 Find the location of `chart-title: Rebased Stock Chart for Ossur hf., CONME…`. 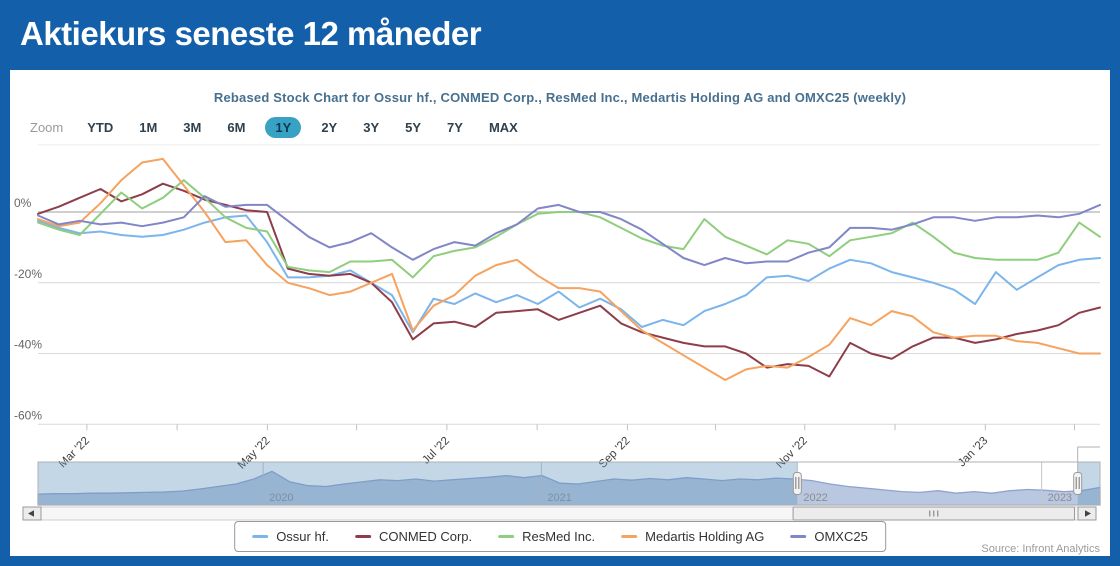

chart-title: Rebased Stock Chart for Ossur hf., CONME… is located at coordinates (560, 97).